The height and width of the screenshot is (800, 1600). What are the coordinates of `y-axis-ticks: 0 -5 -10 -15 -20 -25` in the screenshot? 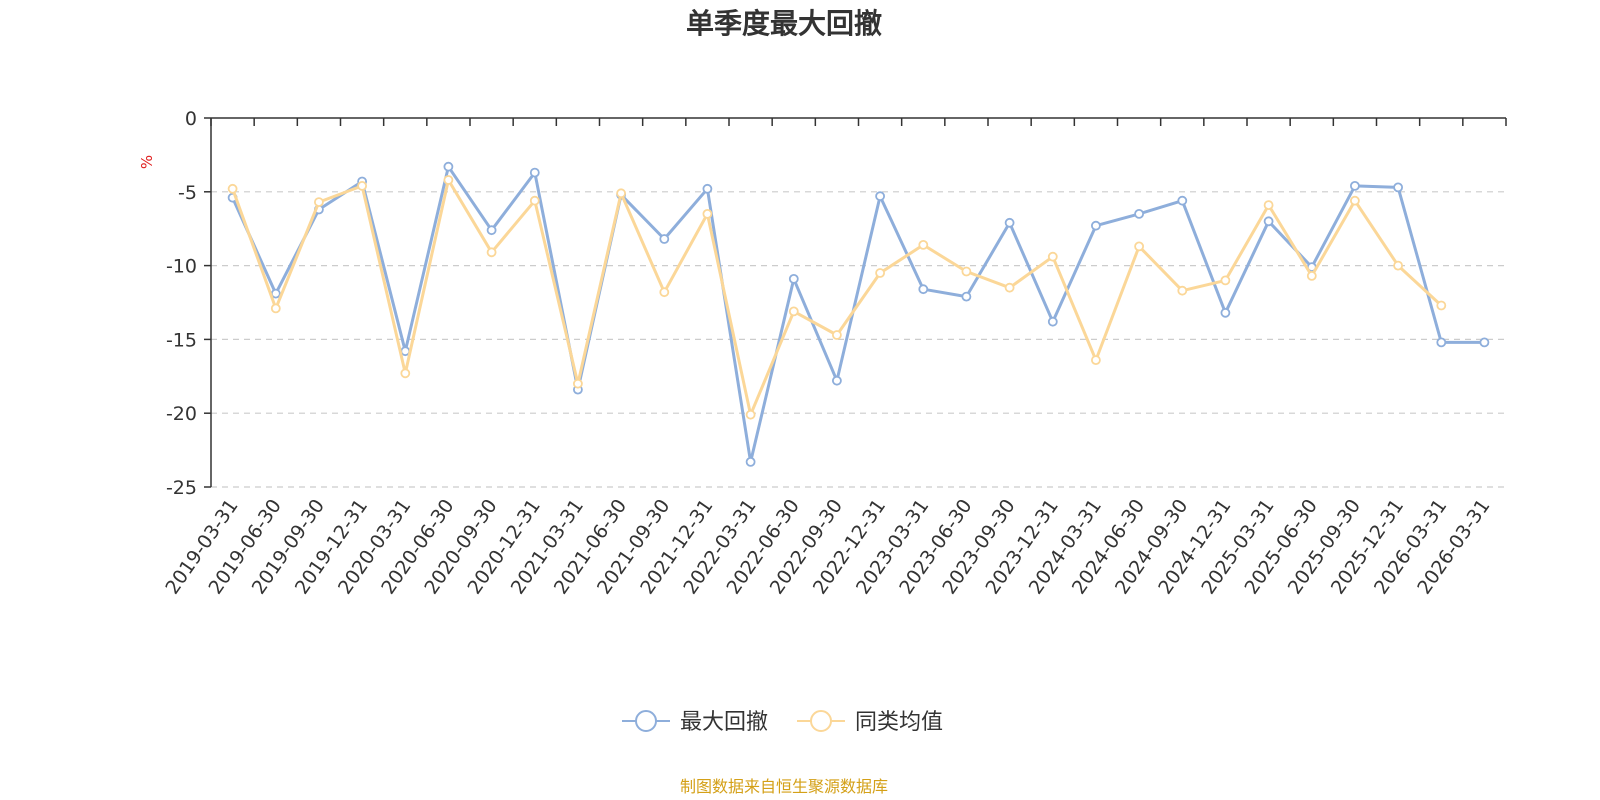 It's located at (188, 303).